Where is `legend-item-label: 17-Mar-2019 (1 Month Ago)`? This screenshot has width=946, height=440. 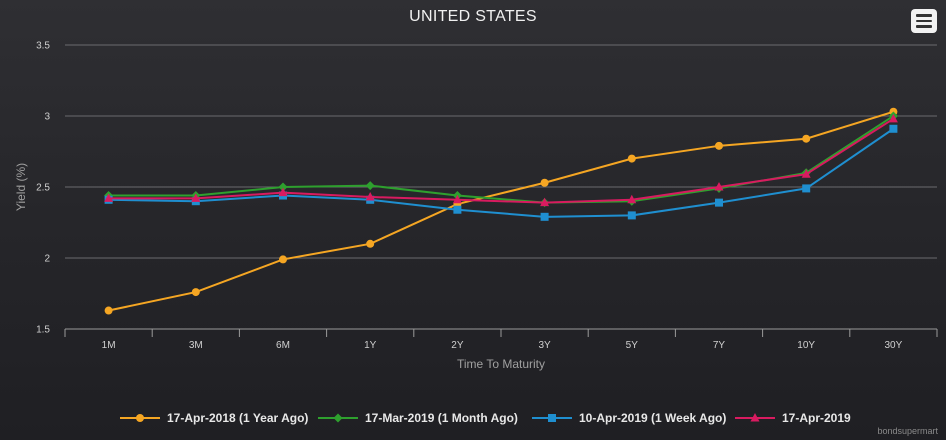 legend-item-label: 17-Mar-2019 (1 Month Ago) is located at coordinates (441, 418).